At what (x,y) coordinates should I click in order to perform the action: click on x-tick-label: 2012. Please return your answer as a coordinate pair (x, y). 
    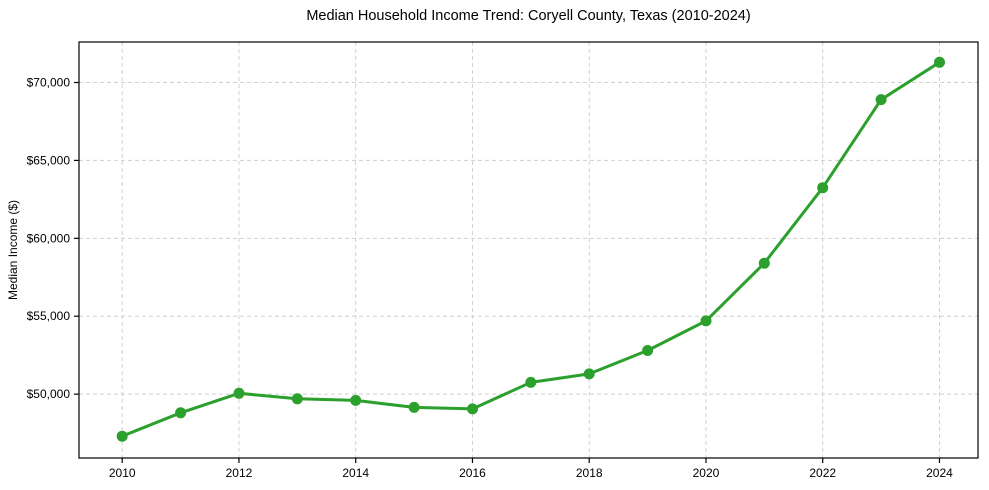
    Looking at the image, I should click on (239, 473).